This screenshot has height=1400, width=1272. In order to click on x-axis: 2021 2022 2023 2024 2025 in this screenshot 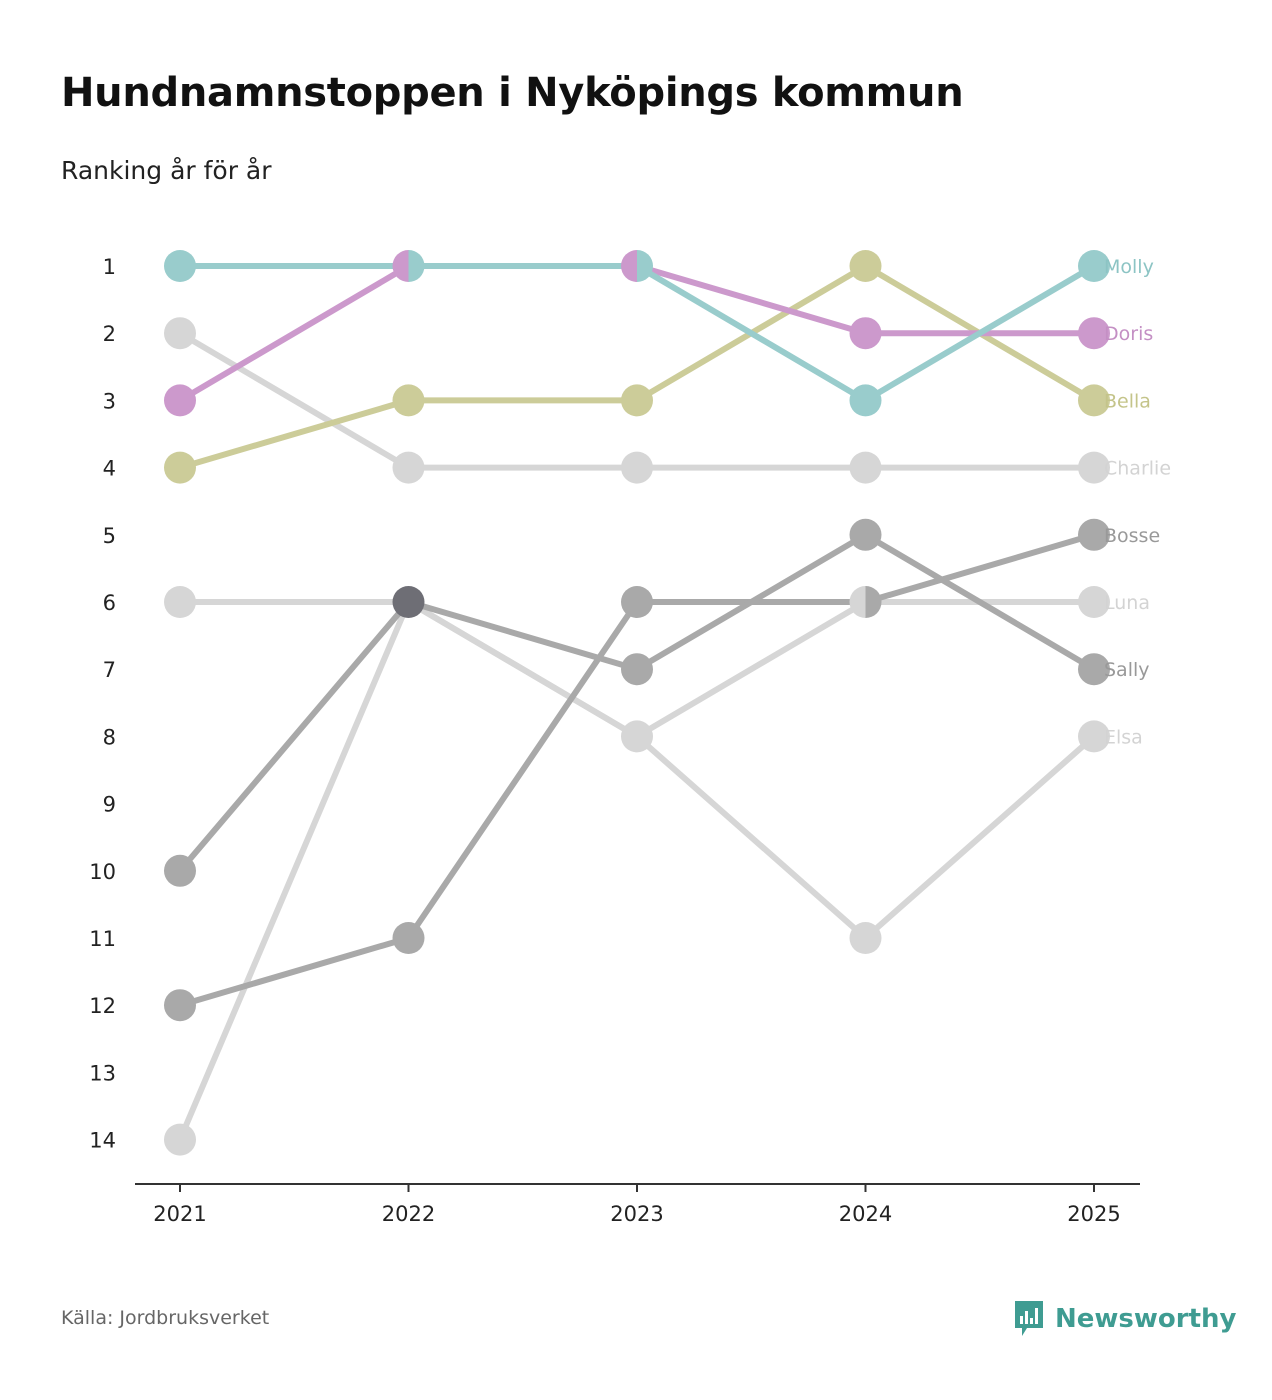, I will do `click(637, 1204)`.